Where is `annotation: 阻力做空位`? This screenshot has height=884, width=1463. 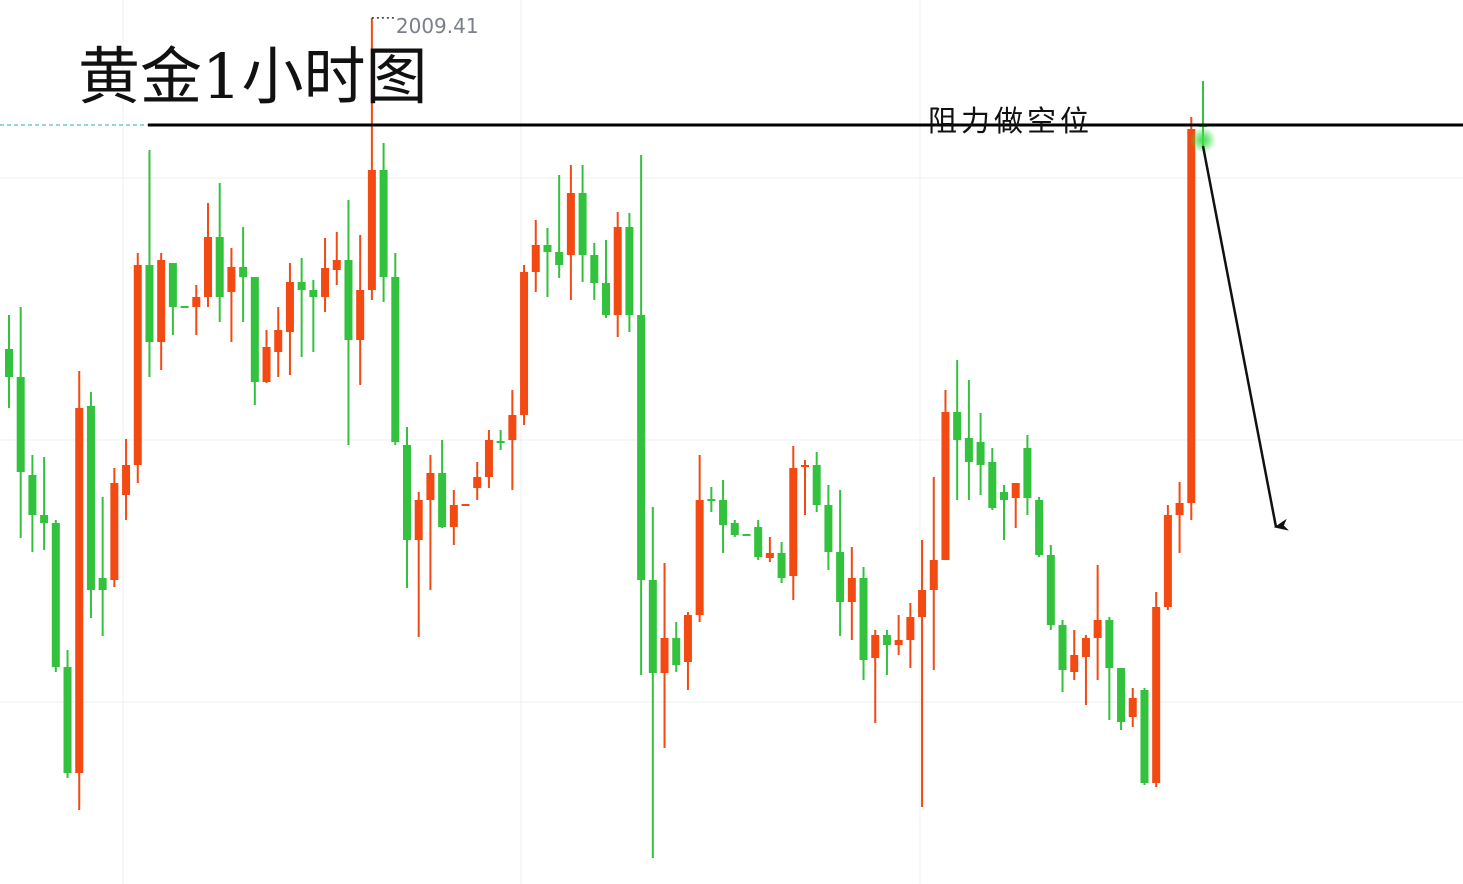 annotation: 阻力做空位 is located at coordinates (1010, 121).